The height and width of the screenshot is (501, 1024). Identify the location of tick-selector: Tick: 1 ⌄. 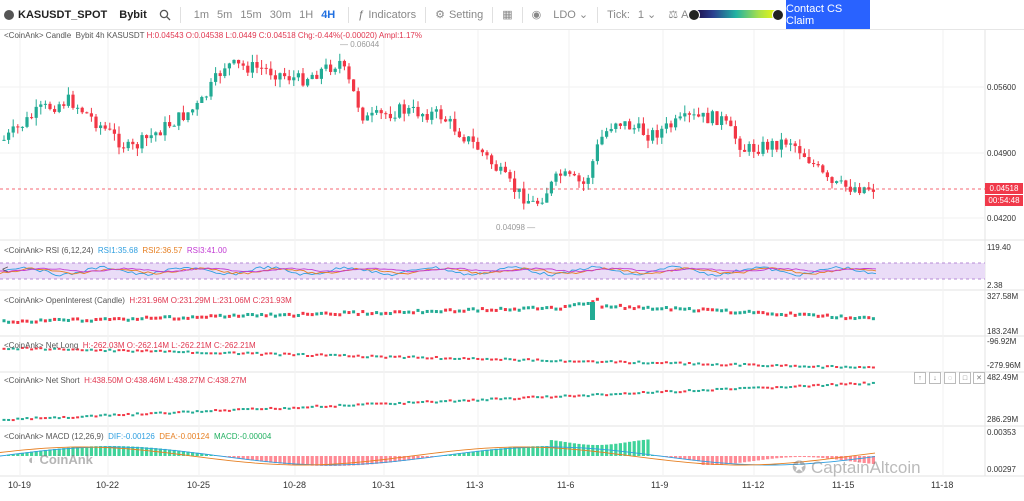
(631, 14).